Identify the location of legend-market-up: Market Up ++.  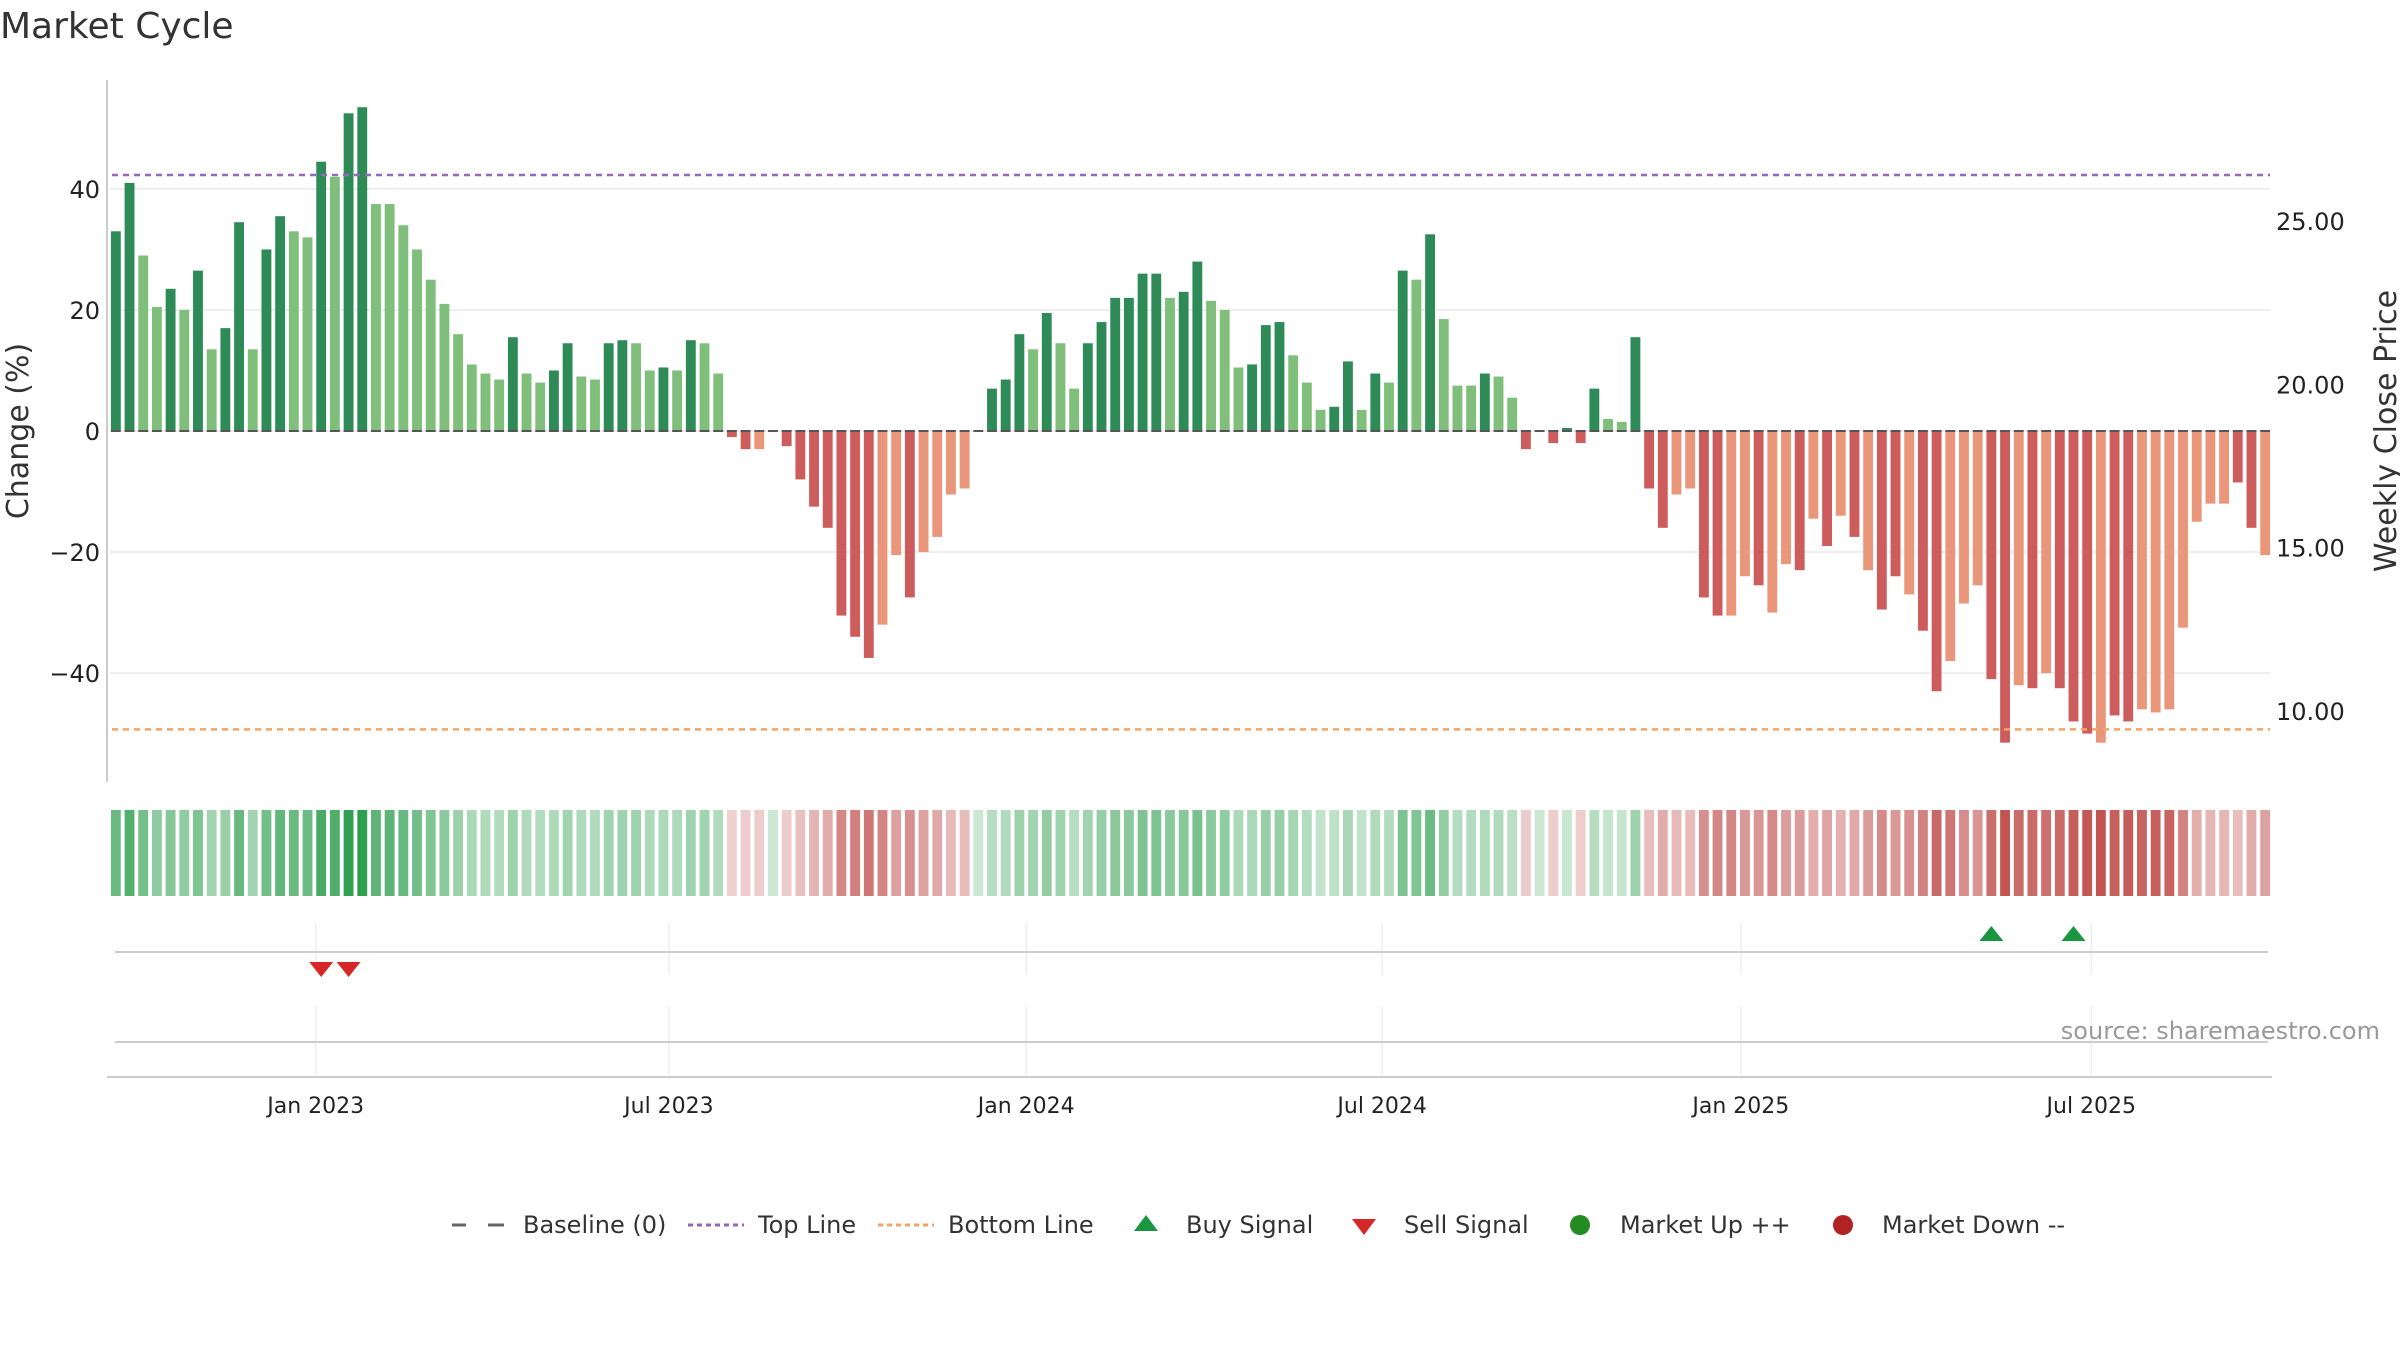
(1680, 1225).